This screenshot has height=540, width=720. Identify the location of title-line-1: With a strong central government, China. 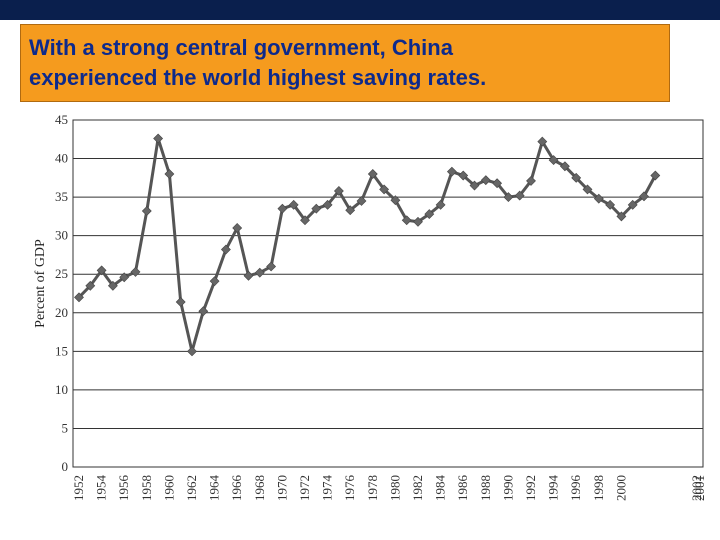
(241, 47).